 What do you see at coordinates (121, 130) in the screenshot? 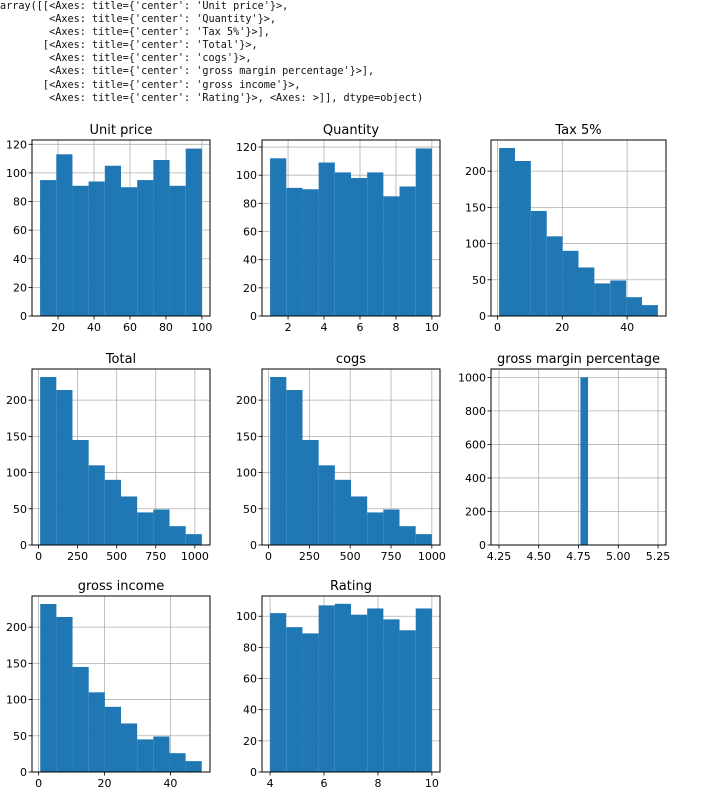
I see `subplot-title: Unit price` at bounding box center [121, 130].